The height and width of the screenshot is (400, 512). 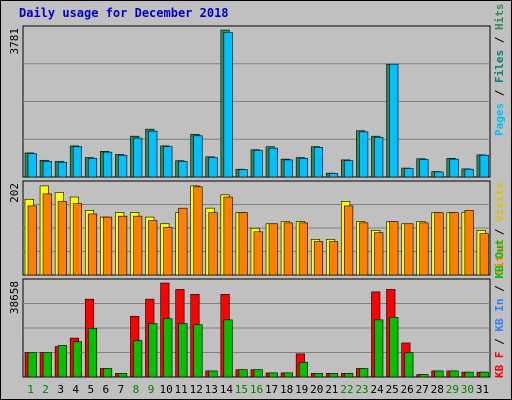 What do you see at coordinates (499, 119) in the screenshot?
I see `legend-pages: Pages` at bounding box center [499, 119].